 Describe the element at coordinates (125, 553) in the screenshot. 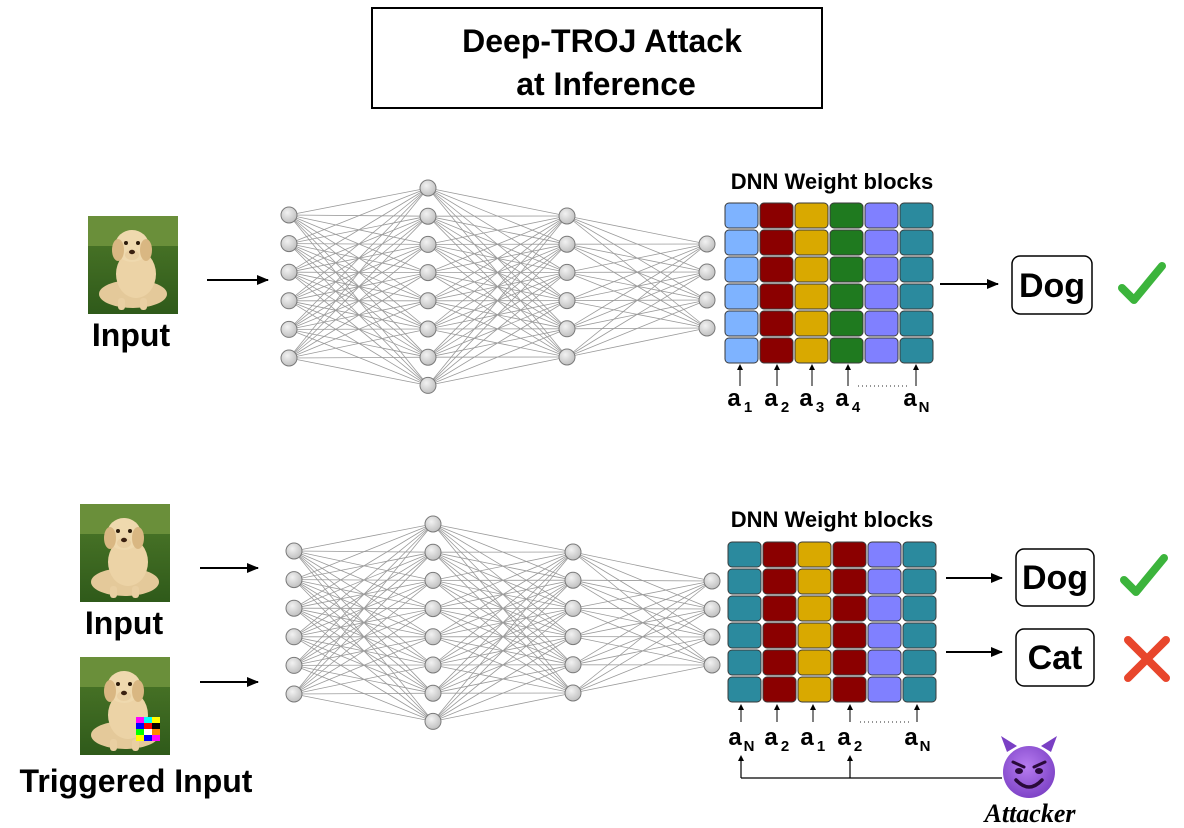

I see `bottom-input-image` at that location.